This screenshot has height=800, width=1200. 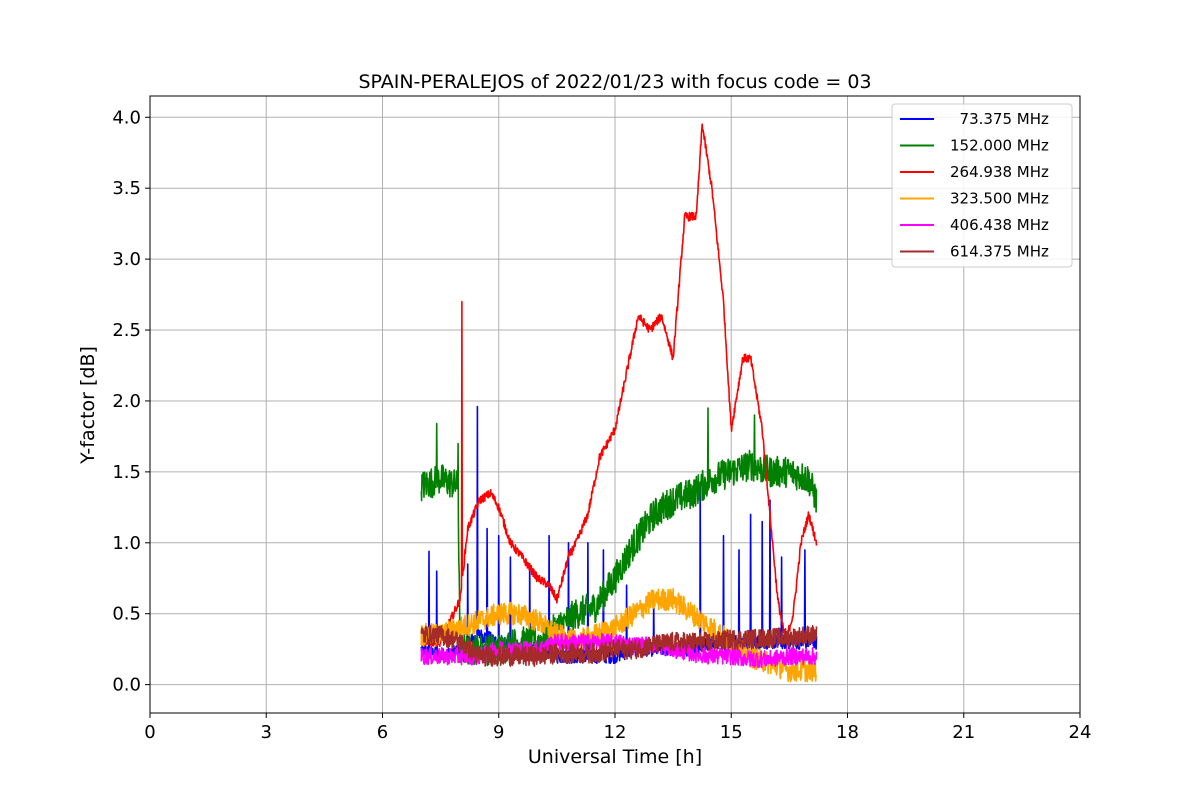 What do you see at coordinates (126, 117) in the screenshot?
I see `y-tick-label: 4.0` at bounding box center [126, 117].